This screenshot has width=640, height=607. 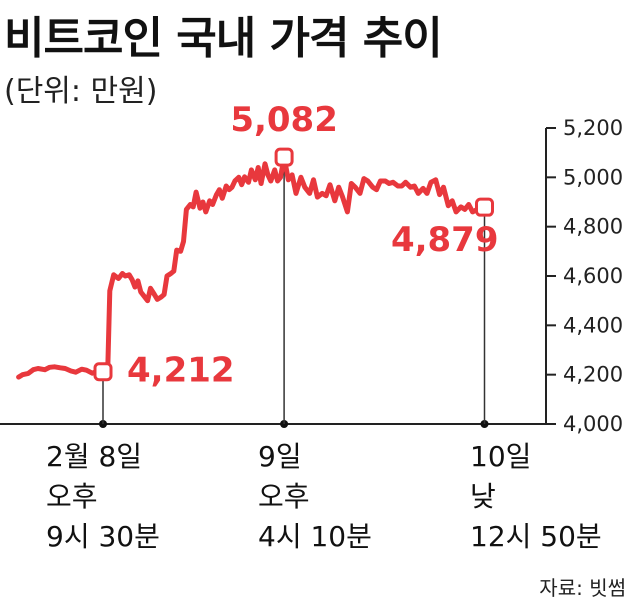 What do you see at coordinates (223, 38) in the screenshot?
I see `page-title: 비트코인 국내 가격 추이` at bounding box center [223, 38].